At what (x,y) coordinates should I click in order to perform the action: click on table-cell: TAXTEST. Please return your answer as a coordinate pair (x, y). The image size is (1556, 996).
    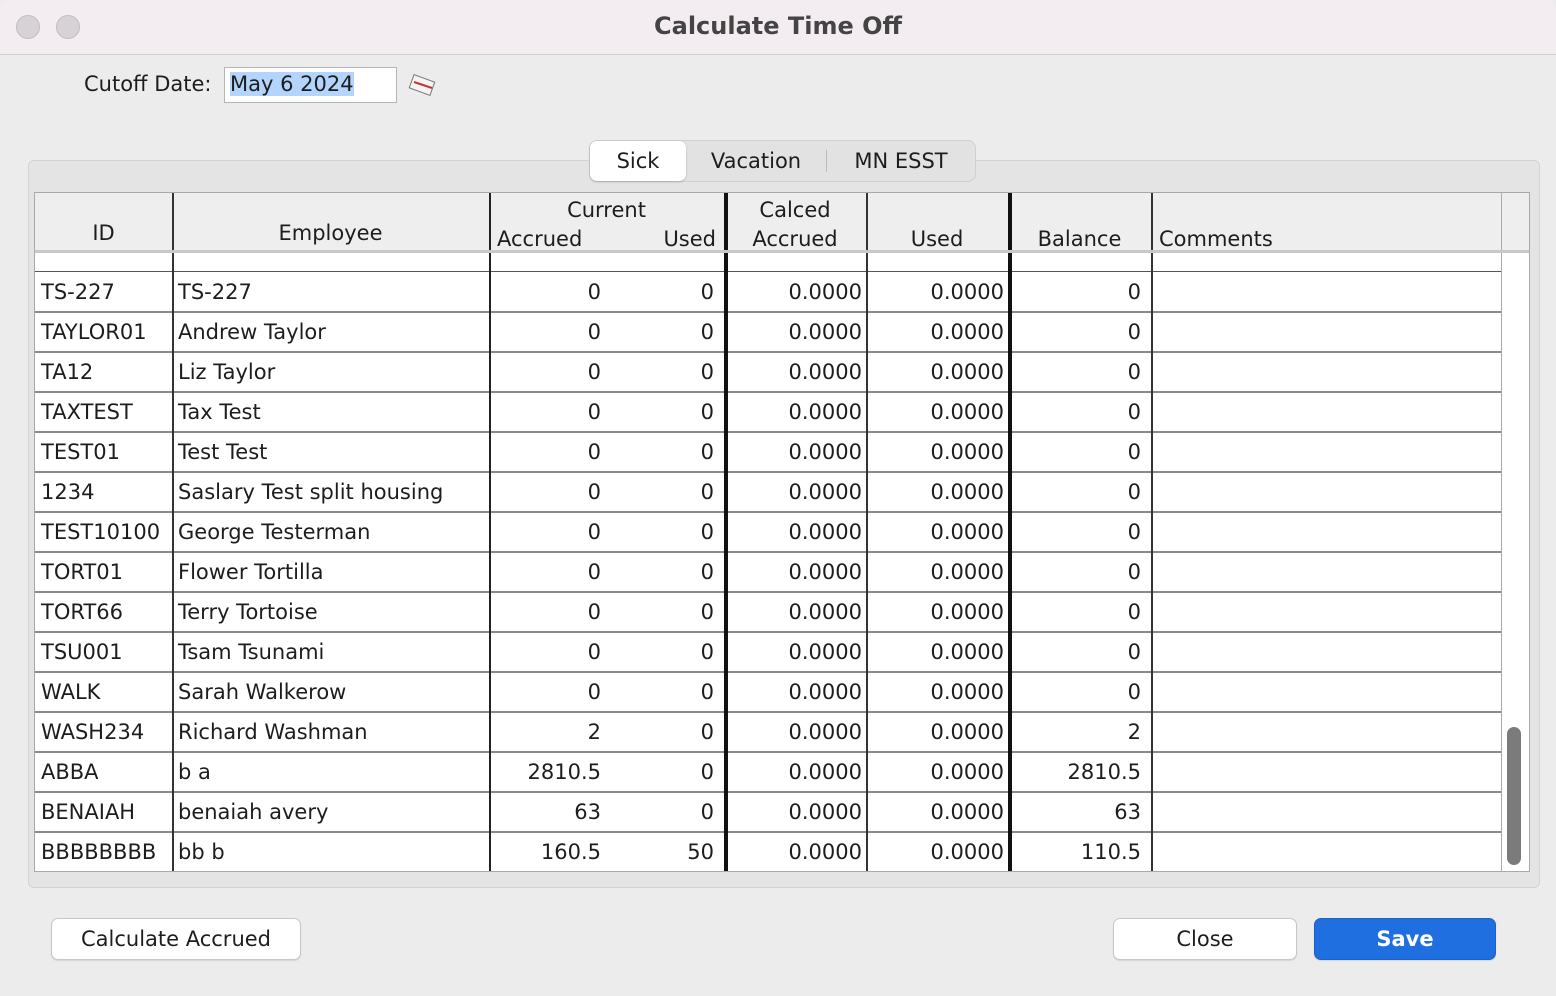
    Looking at the image, I should click on (87, 412).